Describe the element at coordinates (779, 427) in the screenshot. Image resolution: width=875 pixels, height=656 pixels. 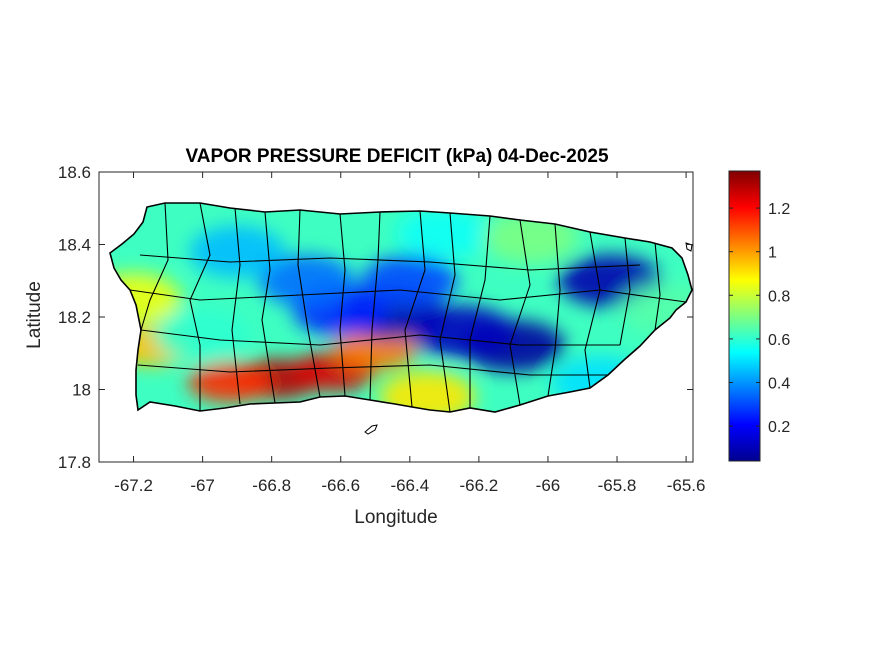
I see `colorbar-tick-label: 0.2` at that location.